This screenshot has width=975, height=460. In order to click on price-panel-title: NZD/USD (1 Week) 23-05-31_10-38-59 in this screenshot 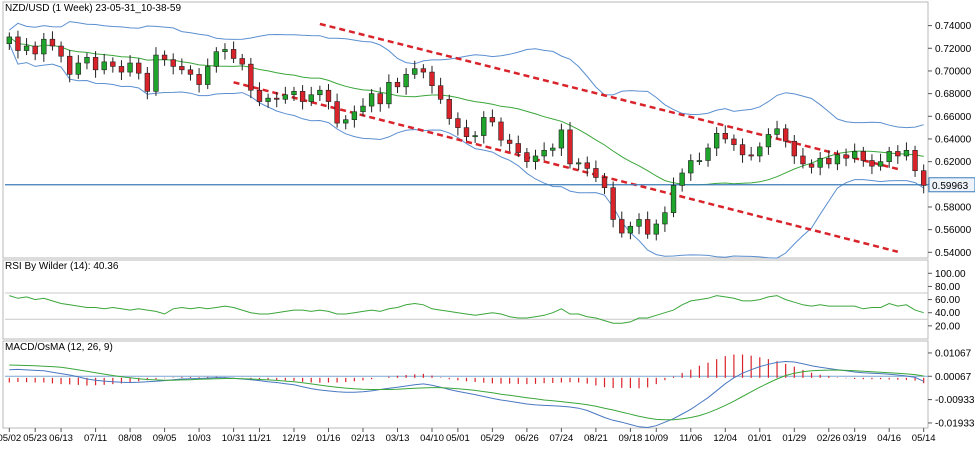, I will do `click(93, 8)`.